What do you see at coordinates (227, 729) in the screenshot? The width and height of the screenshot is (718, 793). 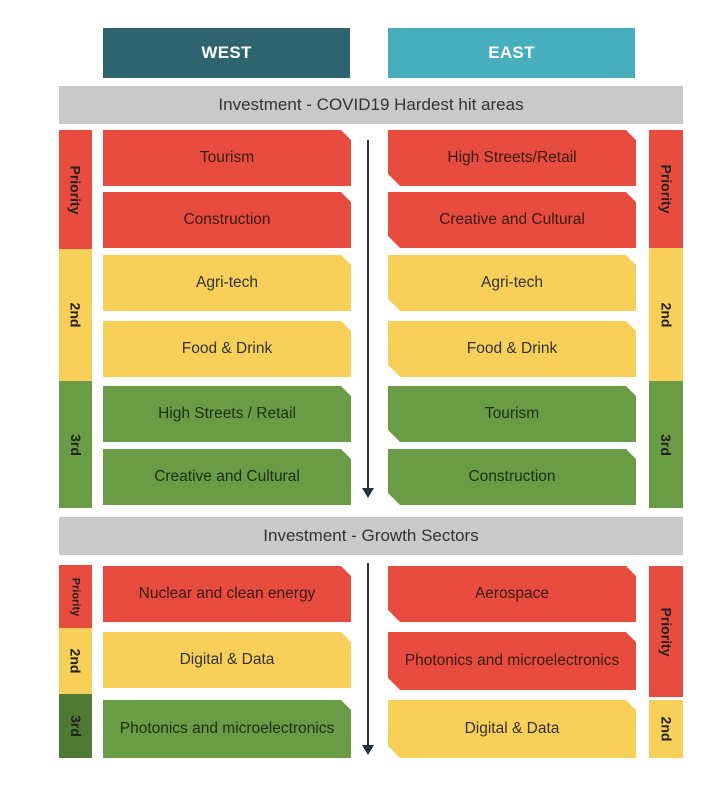 I see `west-growth-item-3: Photonics and microelectronics` at bounding box center [227, 729].